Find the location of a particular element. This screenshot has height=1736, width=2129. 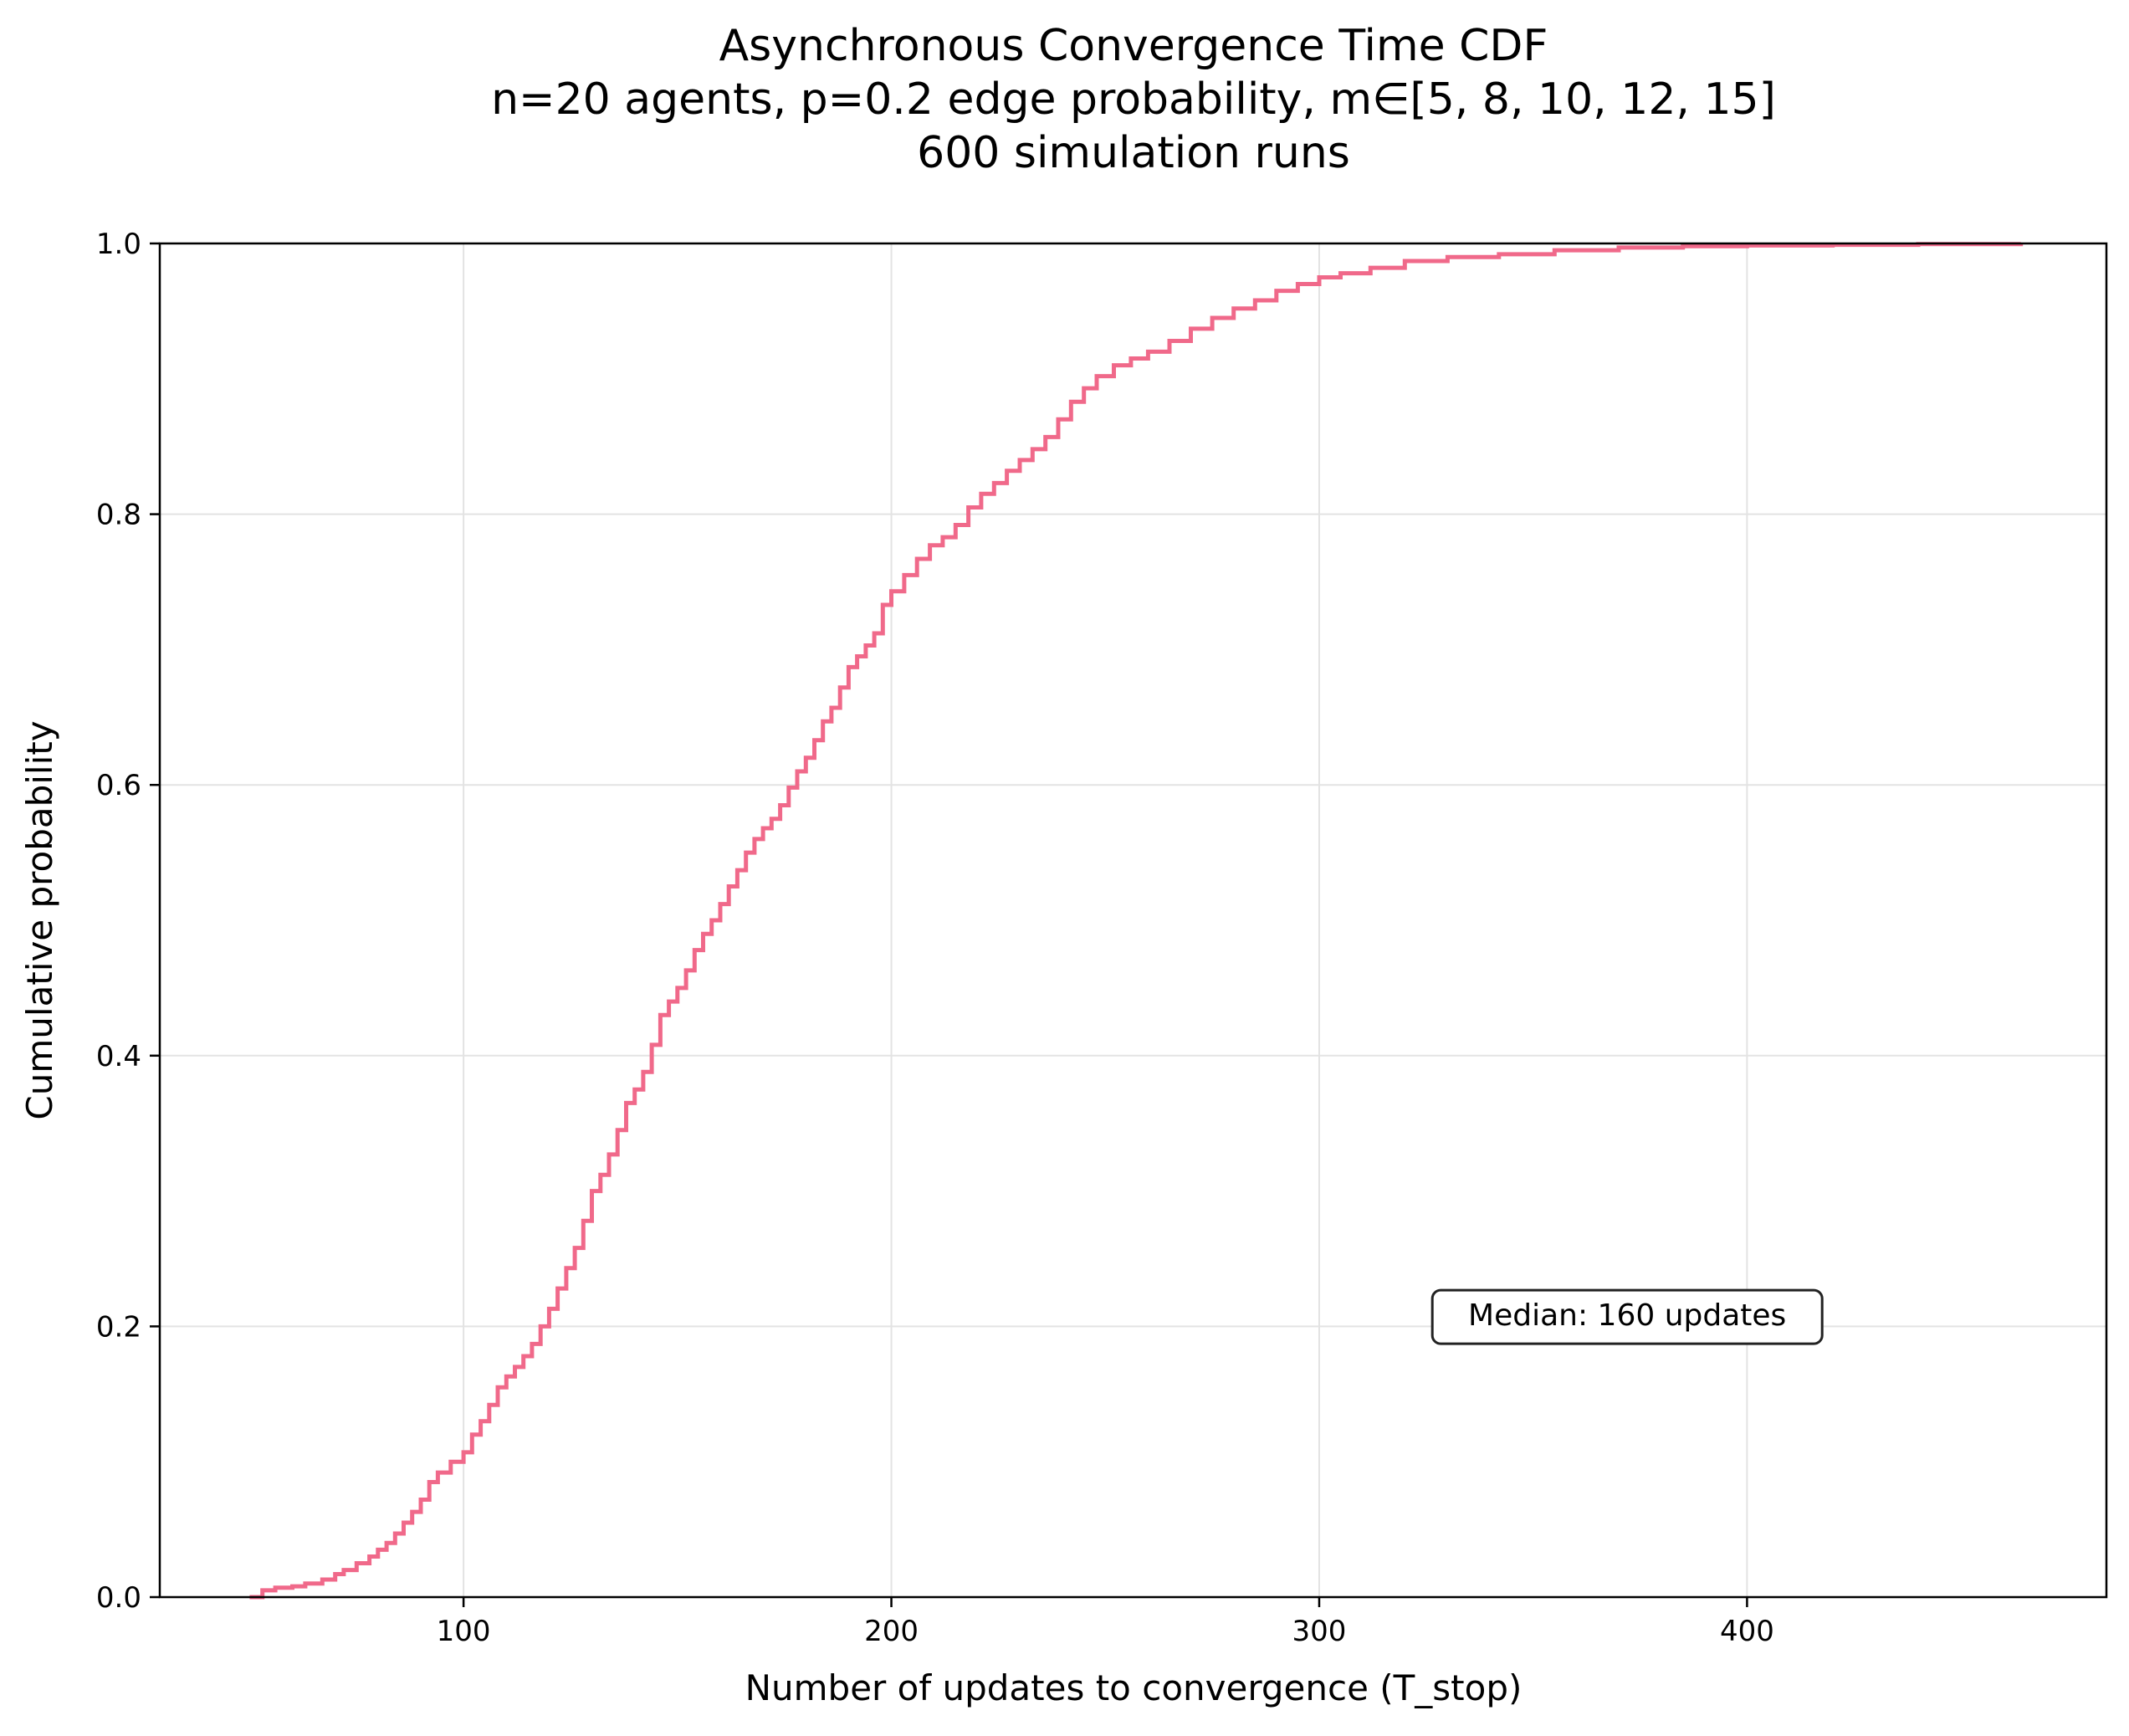

y-axis-ticks: 0.0 0.2 0.4 0.6 0.8 1.0 is located at coordinates (128, 921).